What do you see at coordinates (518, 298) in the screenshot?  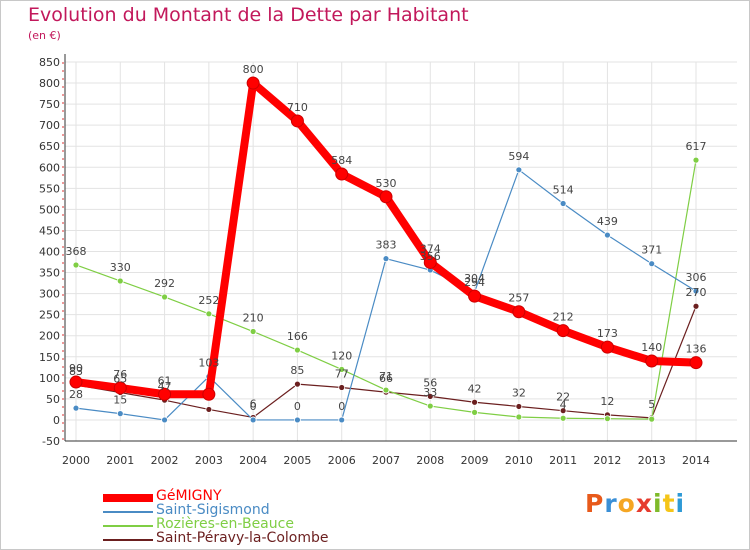 I see `data-label: 257` at bounding box center [518, 298].